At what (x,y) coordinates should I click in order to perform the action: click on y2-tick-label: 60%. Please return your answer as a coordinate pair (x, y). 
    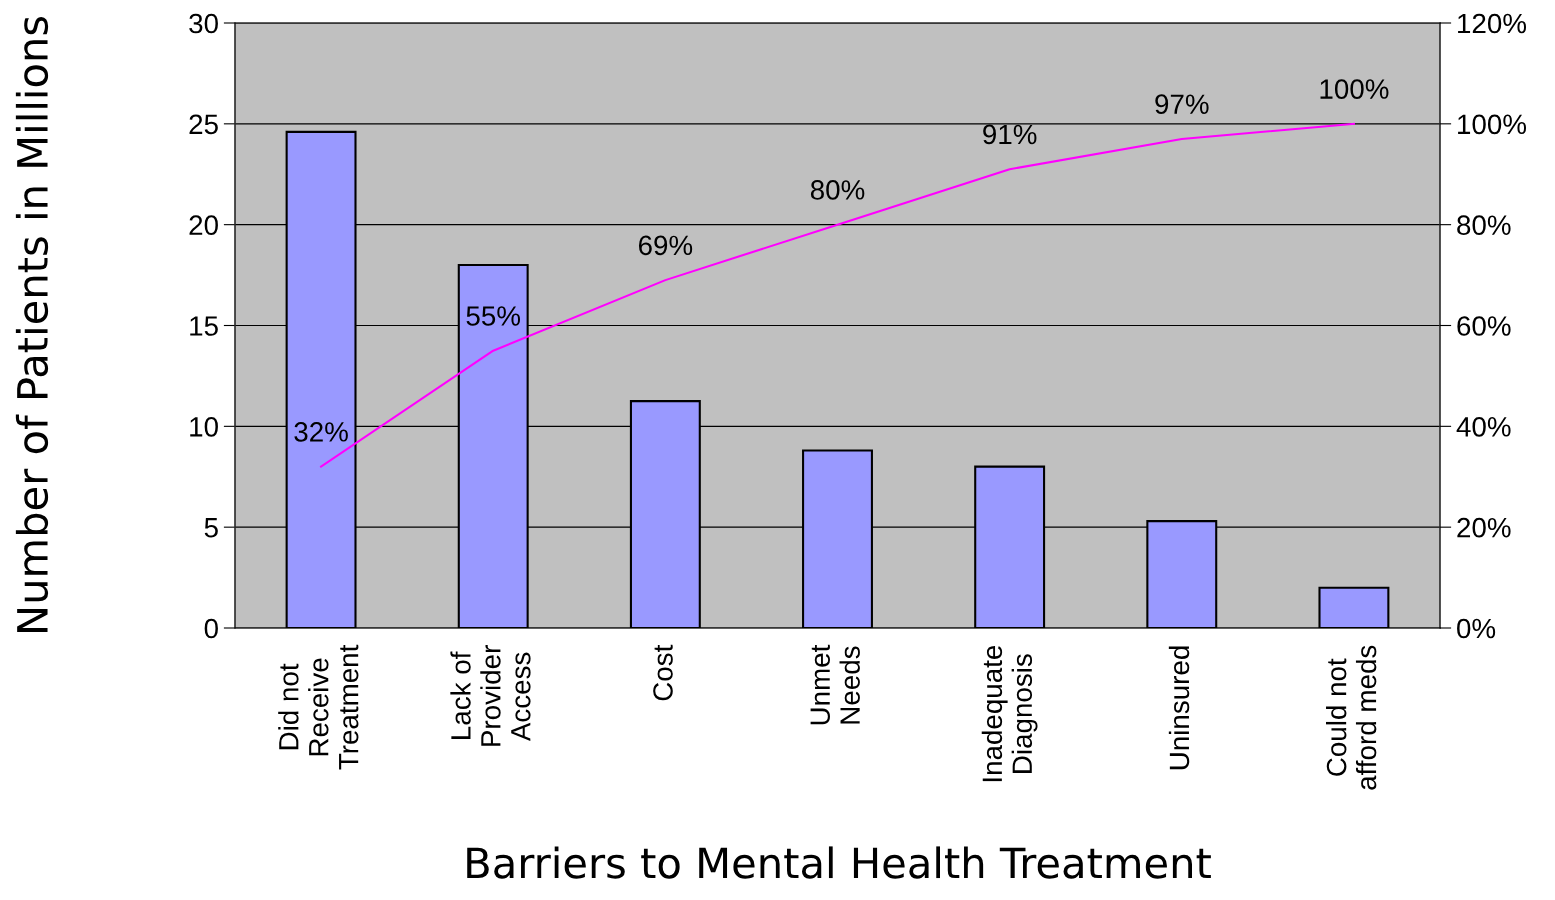
    Looking at the image, I should click on (1484, 326).